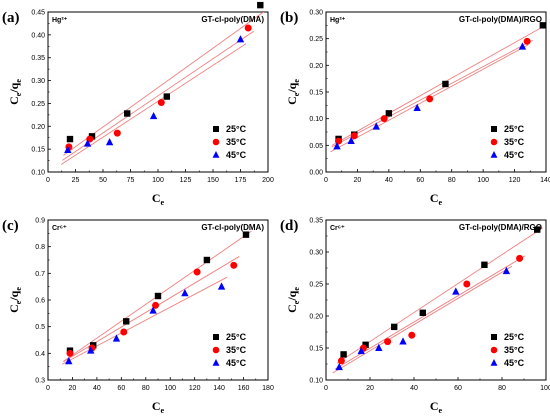 The width and height of the screenshot is (550, 416). What do you see at coordinates (236, 363) in the screenshot?
I see `legend-entry: 45°C` at bounding box center [236, 363].